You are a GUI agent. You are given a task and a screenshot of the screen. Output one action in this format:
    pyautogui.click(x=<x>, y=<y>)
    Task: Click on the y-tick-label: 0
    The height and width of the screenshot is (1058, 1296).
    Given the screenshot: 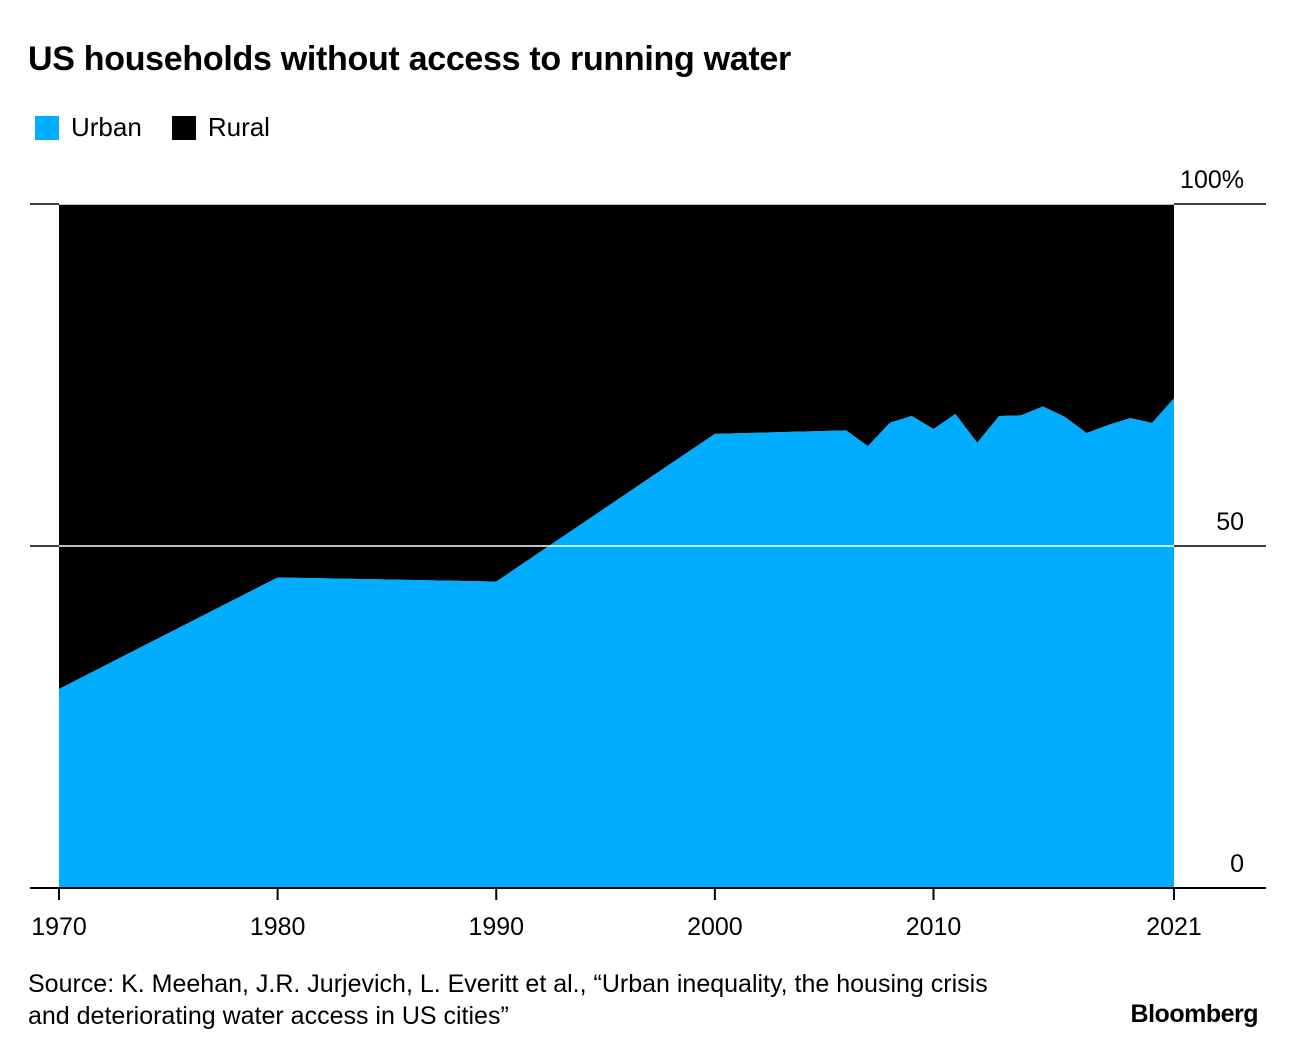 What is the action you would take?
    pyautogui.click(x=1237, y=864)
    